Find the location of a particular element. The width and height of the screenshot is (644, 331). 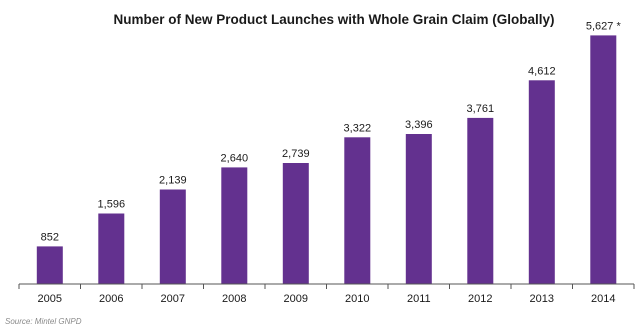

value-label-2008: 2,640 is located at coordinates (235, 158).